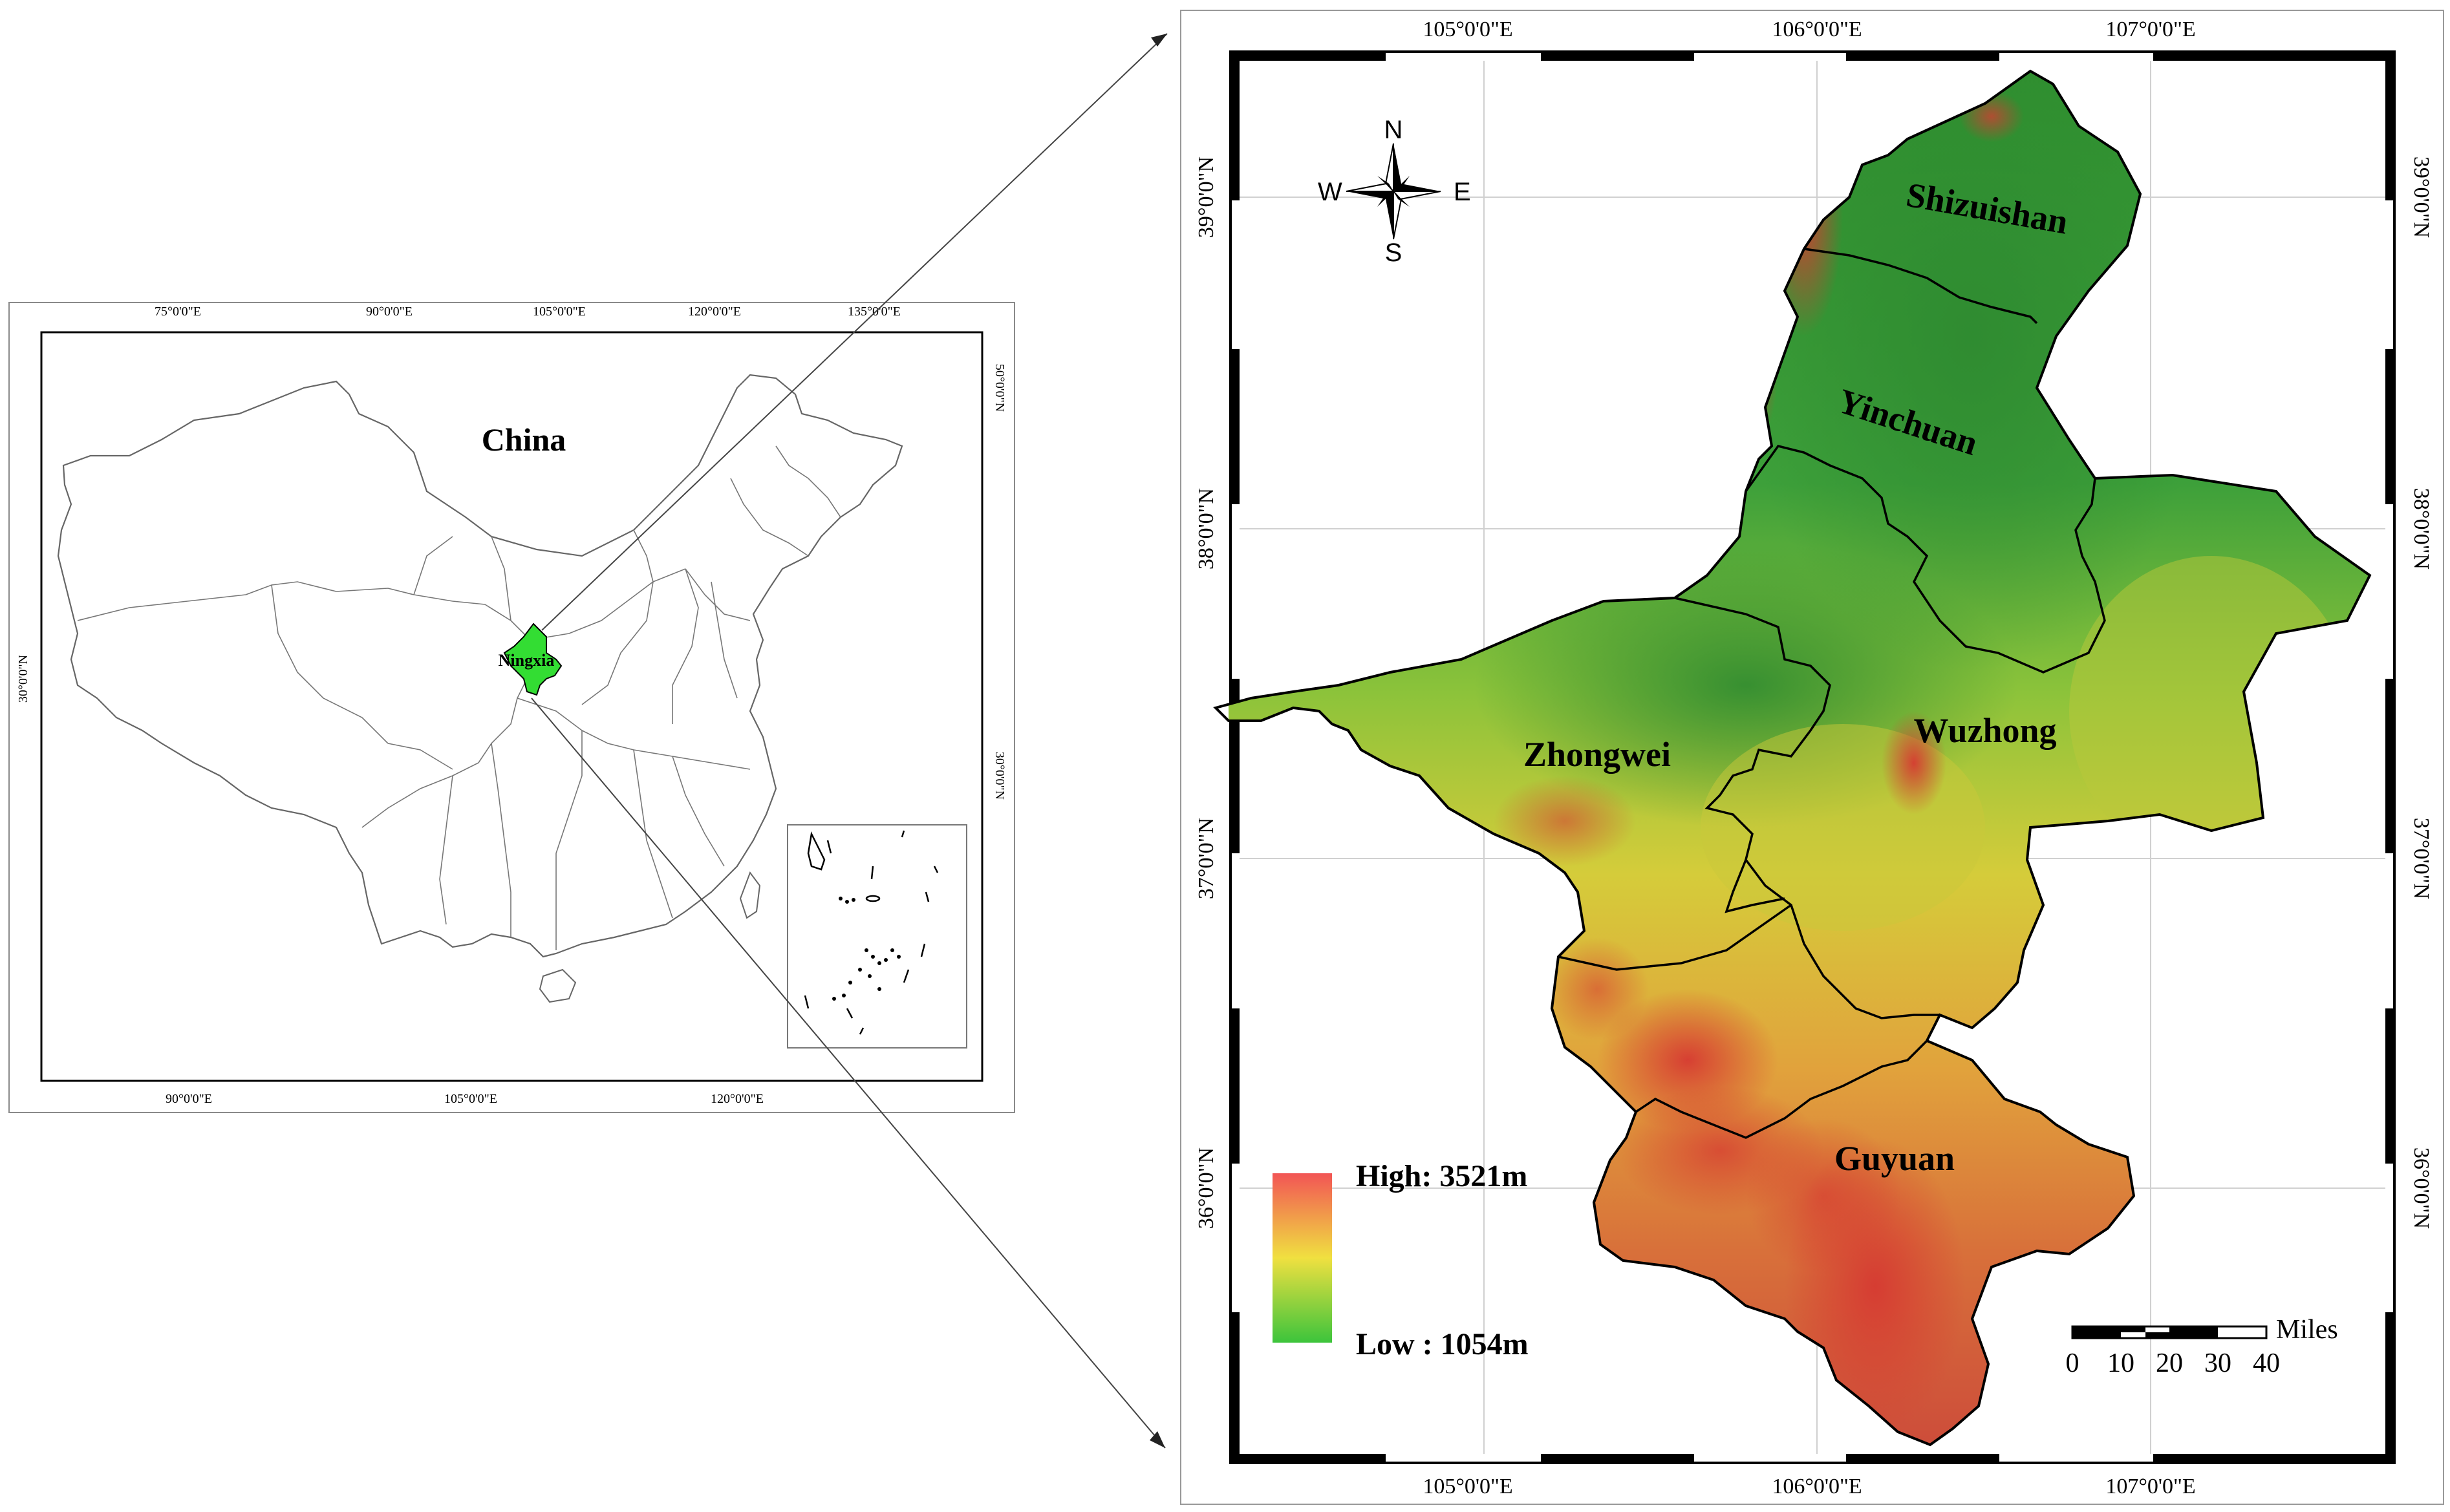 The image size is (2450, 1512). What do you see at coordinates (2217, 1363) in the screenshot?
I see `scale-tick: 30` at bounding box center [2217, 1363].